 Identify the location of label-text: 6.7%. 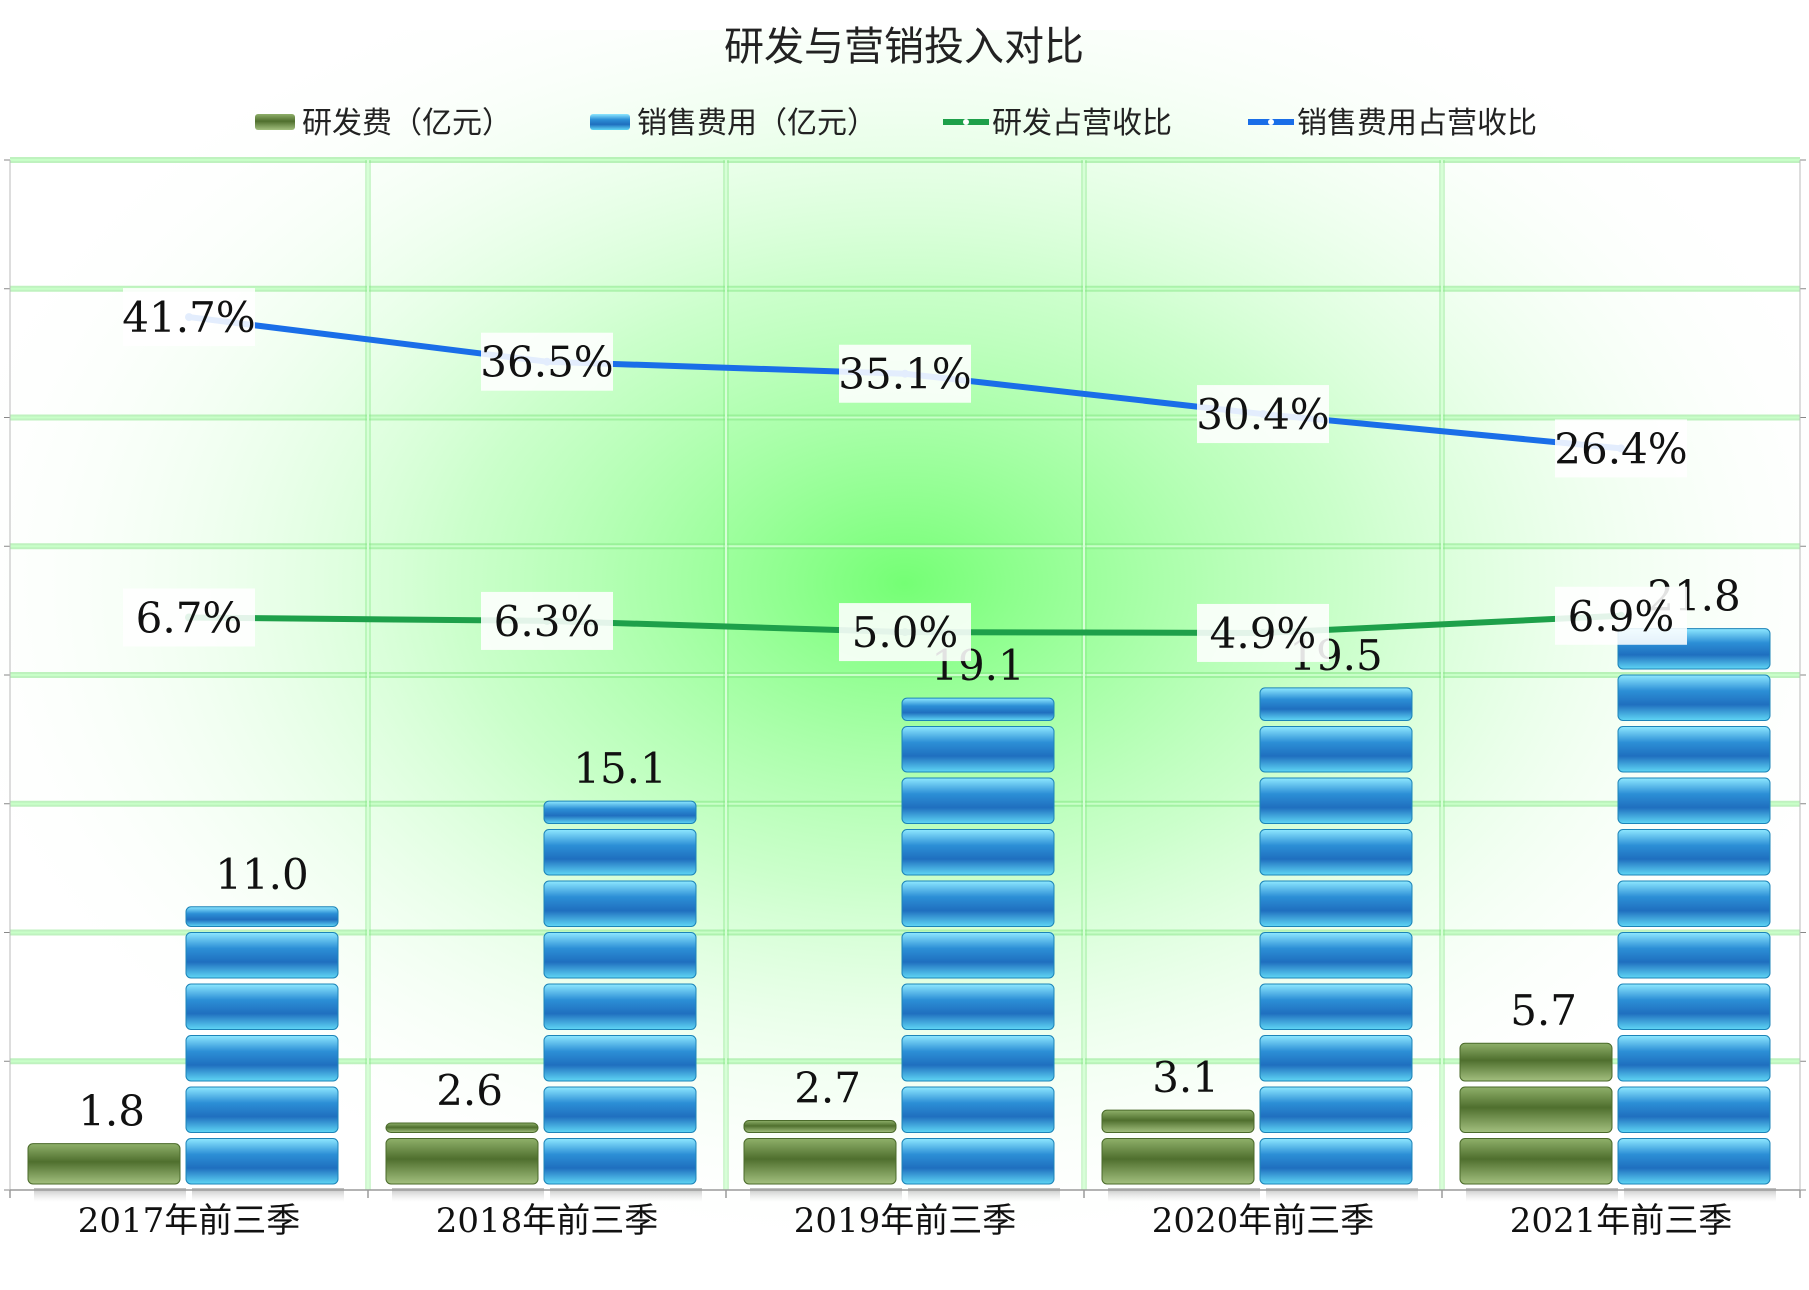
(189, 617).